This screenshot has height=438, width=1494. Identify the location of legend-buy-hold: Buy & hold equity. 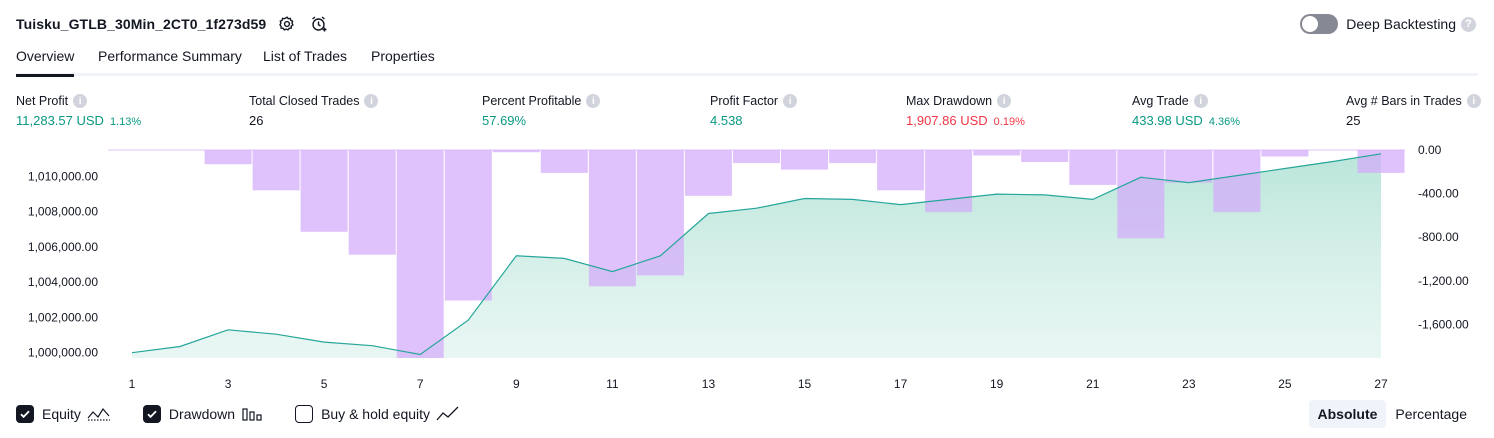
(377, 414).